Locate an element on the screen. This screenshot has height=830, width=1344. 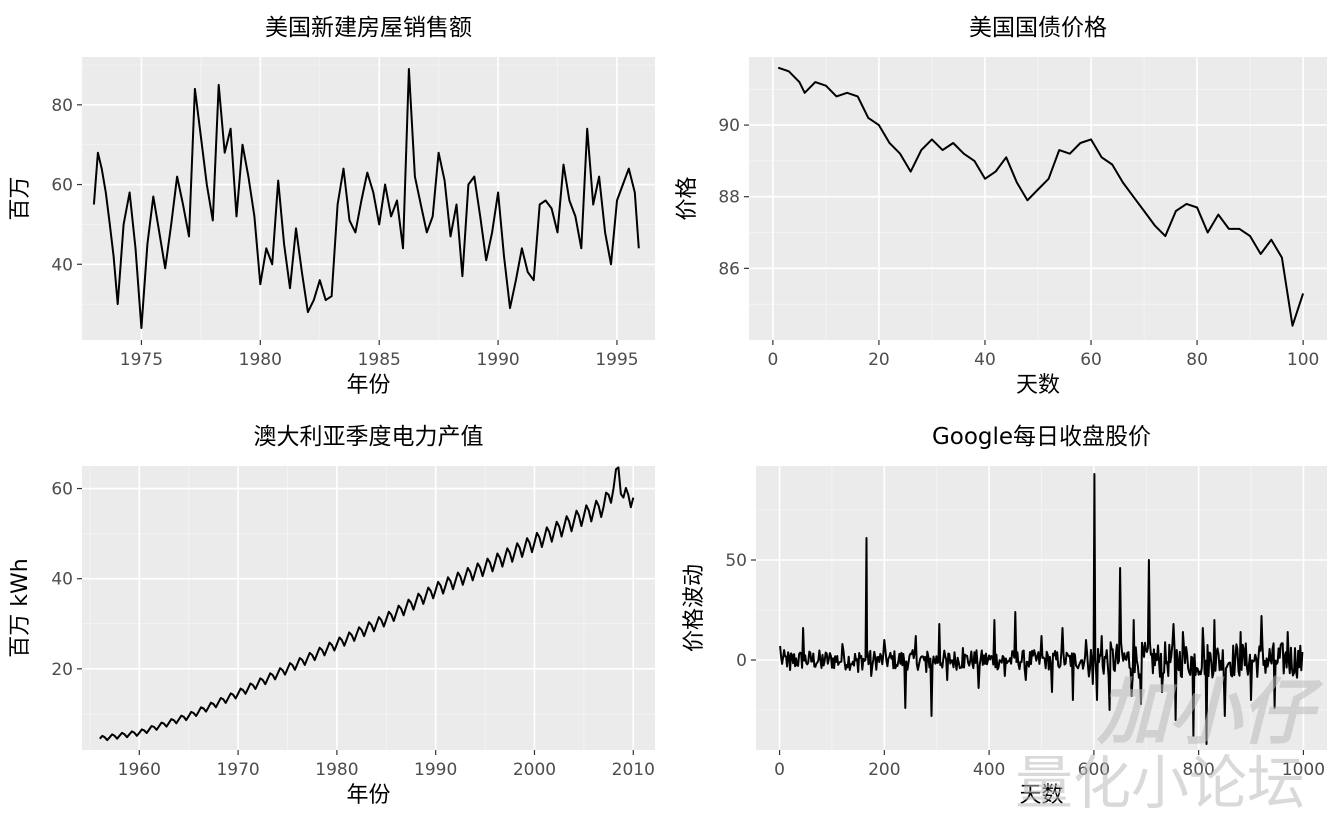
x-tick-label: 40 is located at coordinates (985, 360).